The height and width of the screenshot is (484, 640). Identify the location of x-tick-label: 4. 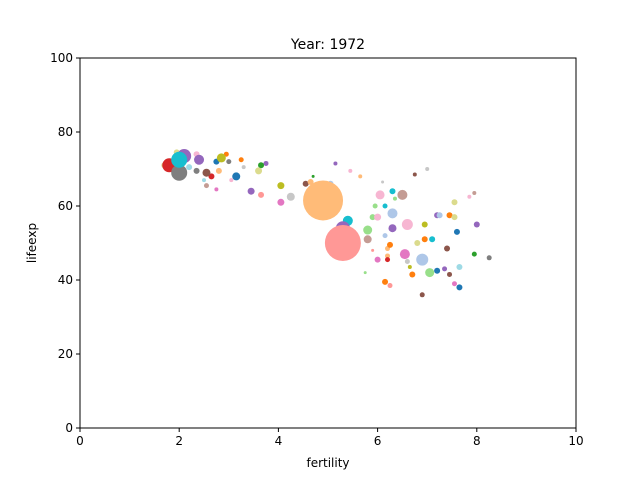
(279, 441).